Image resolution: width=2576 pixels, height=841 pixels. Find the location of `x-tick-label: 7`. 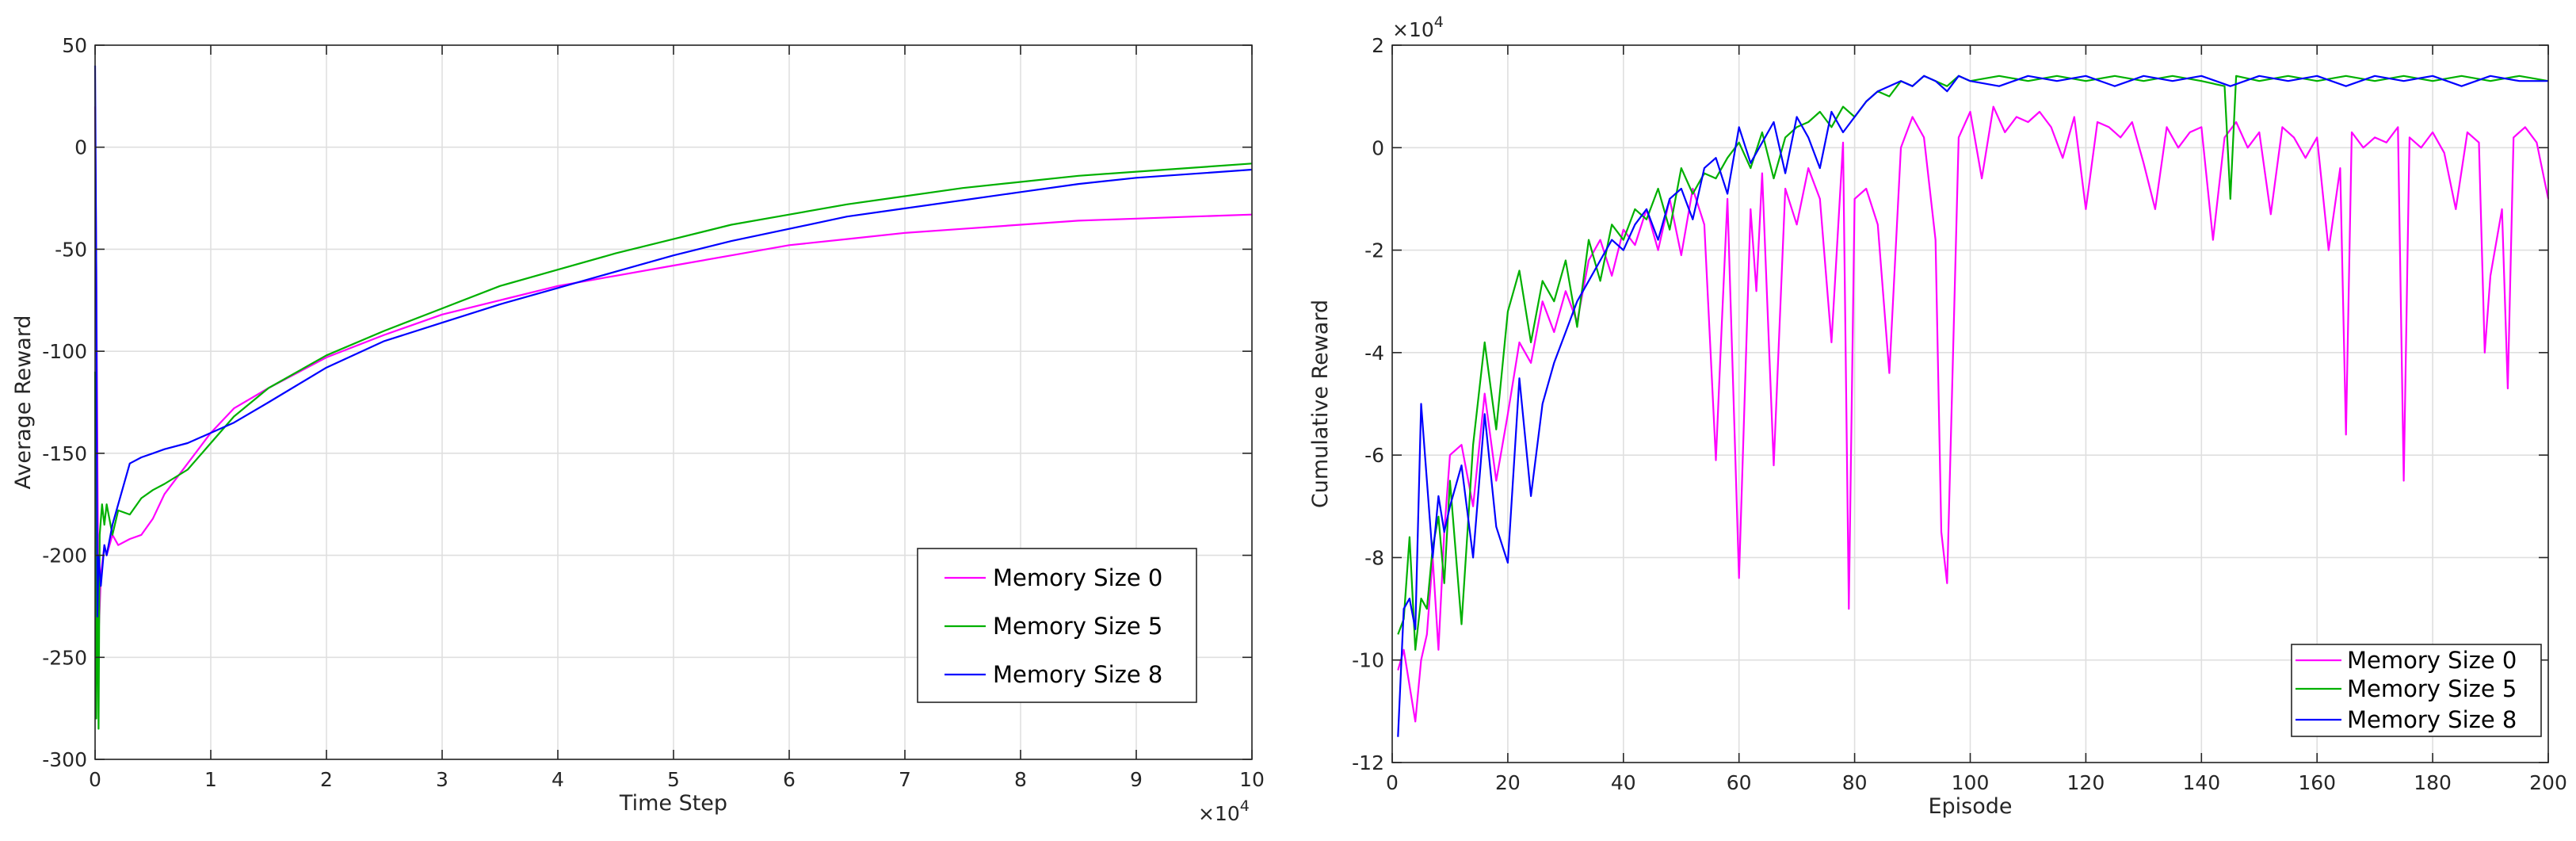

x-tick-label: 7 is located at coordinates (905, 780).